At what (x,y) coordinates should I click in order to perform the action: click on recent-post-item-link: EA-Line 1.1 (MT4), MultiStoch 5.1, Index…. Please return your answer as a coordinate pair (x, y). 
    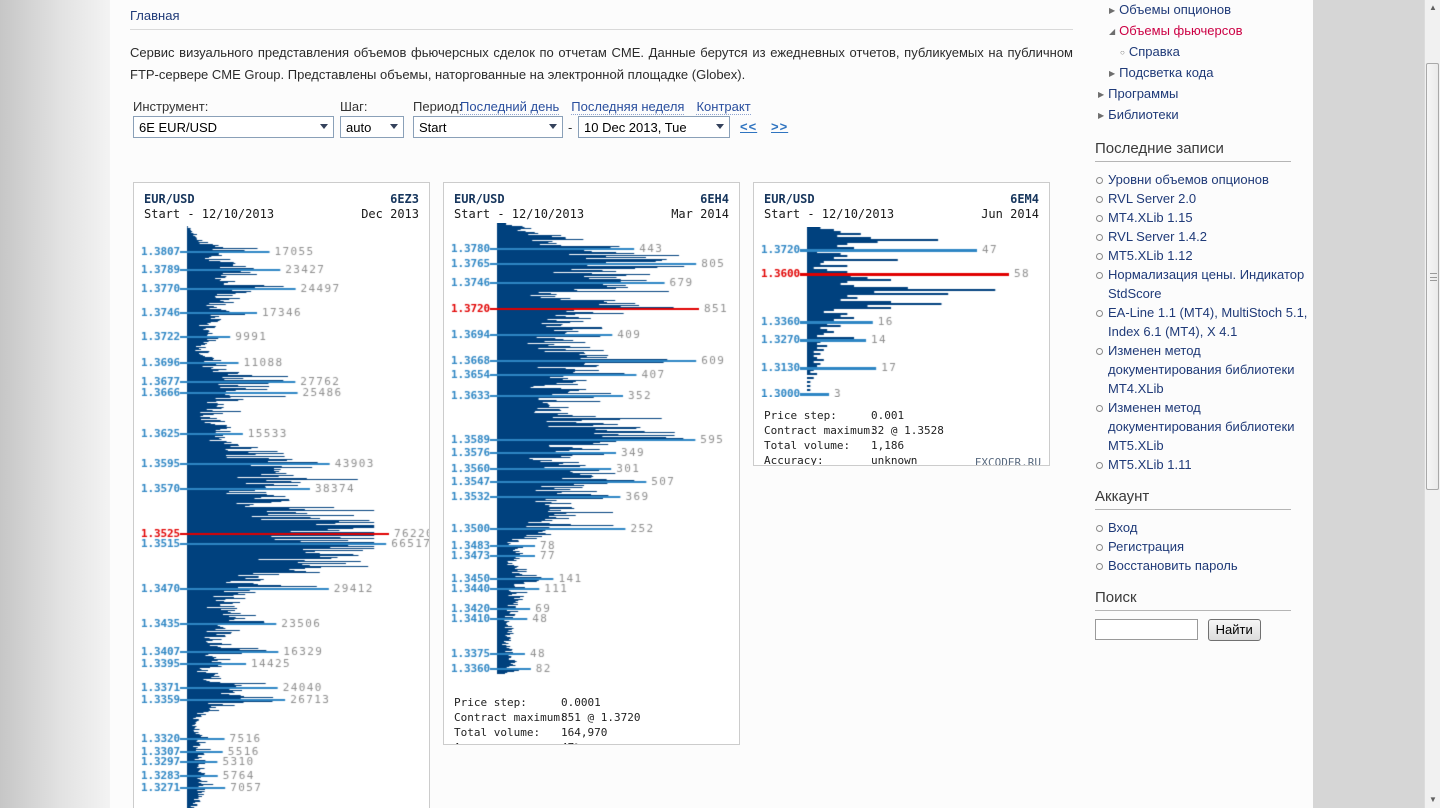
    Looking at the image, I should click on (1208, 322).